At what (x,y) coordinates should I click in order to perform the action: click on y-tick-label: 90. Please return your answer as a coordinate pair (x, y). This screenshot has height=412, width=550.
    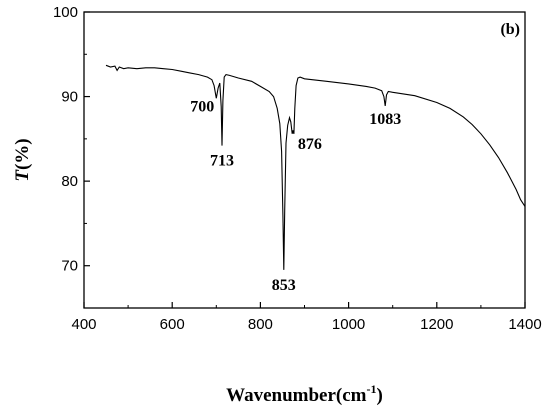
    Looking at the image, I should click on (69, 97).